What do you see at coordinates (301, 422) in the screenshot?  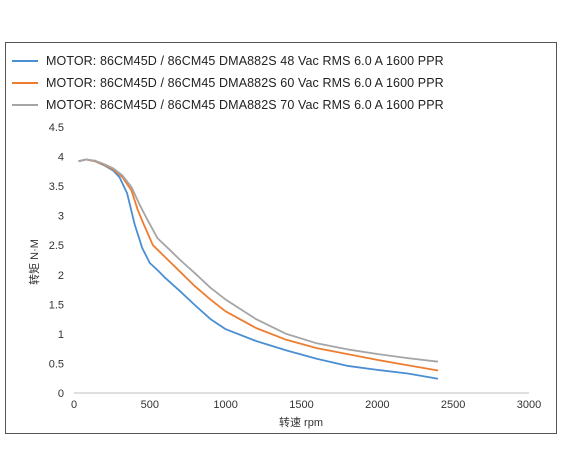 I see `x-axis-label: 转速 rpm` at bounding box center [301, 422].